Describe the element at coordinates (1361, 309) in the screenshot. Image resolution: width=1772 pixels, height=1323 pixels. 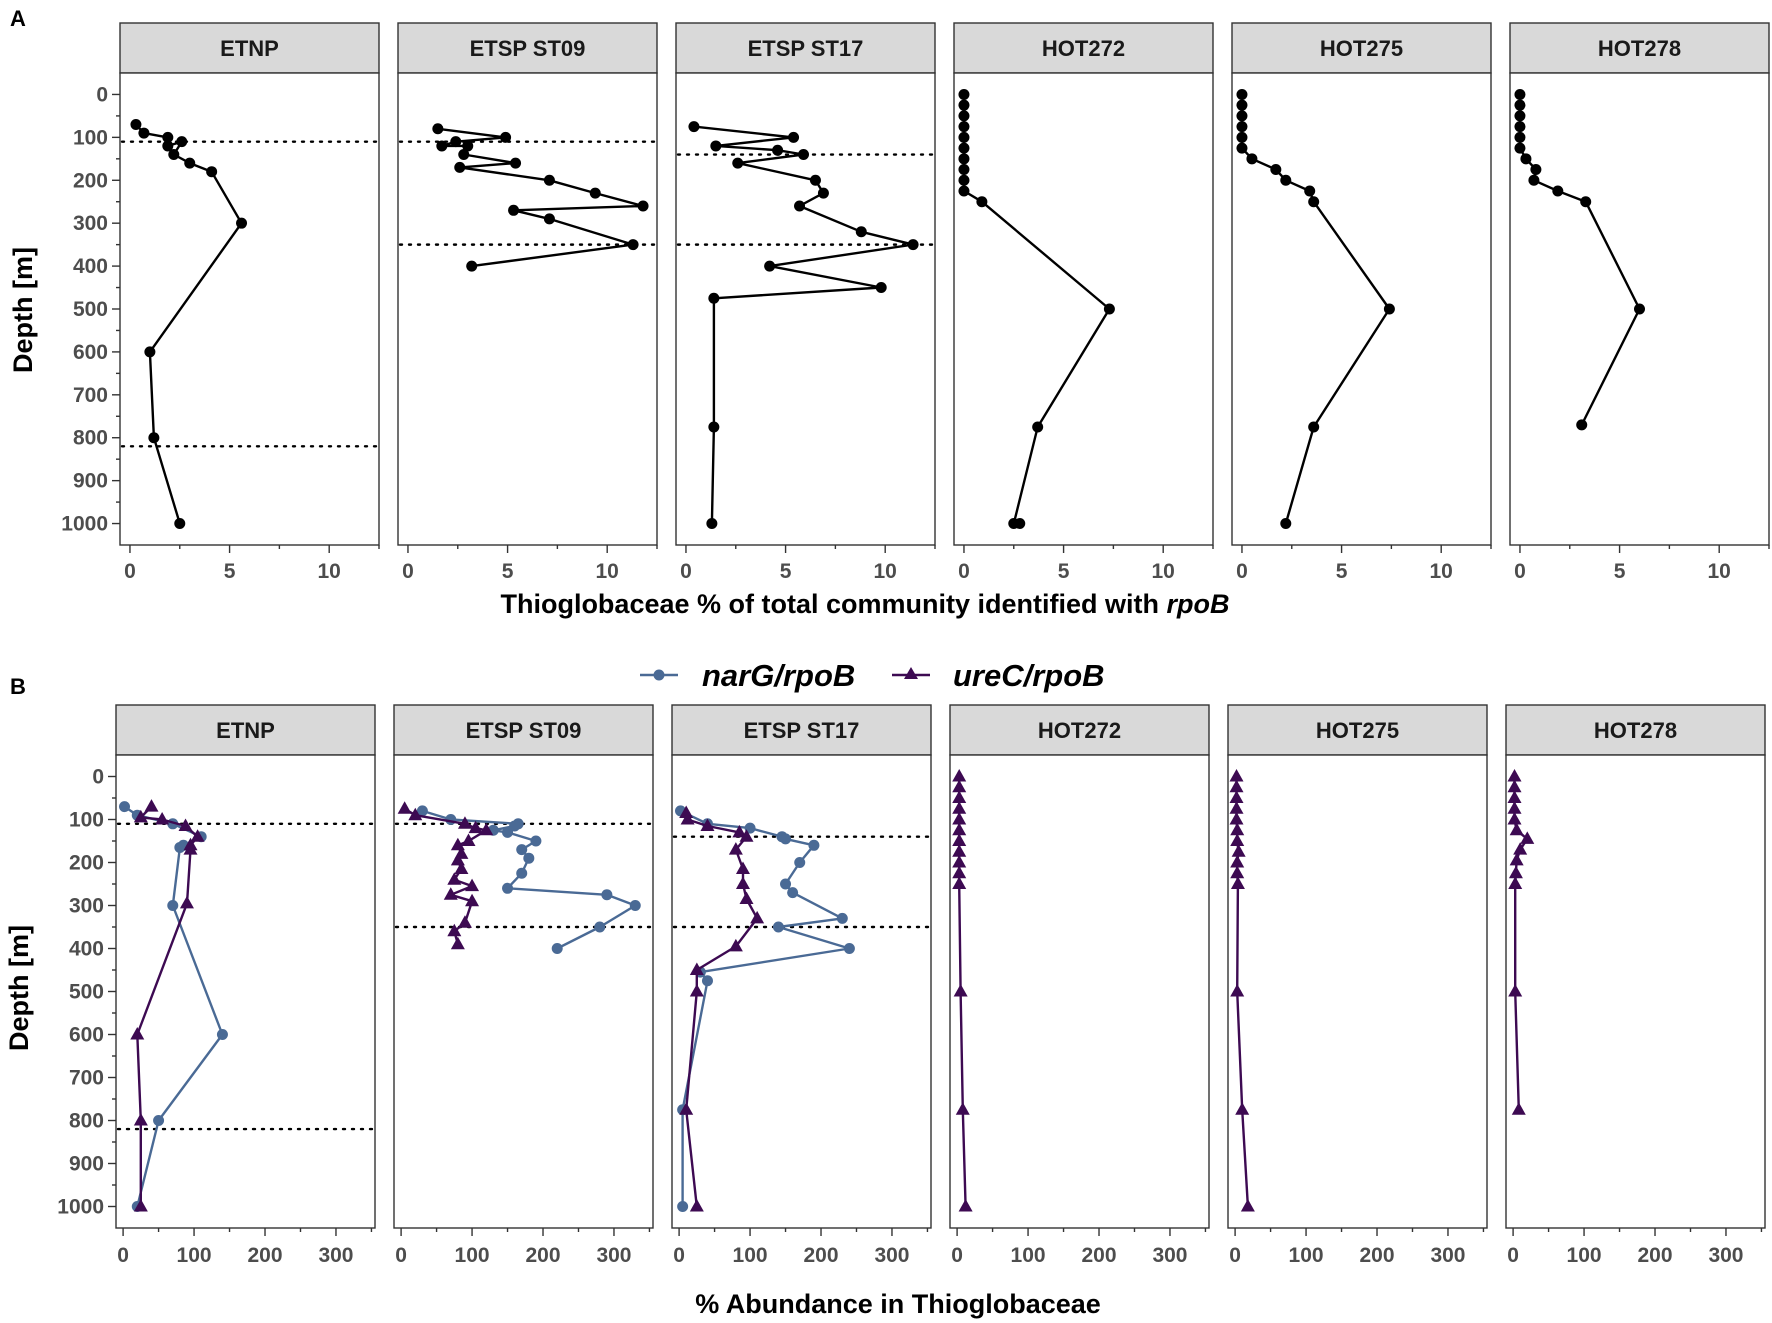
I see `panel-a-plot-area-hot275` at that location.